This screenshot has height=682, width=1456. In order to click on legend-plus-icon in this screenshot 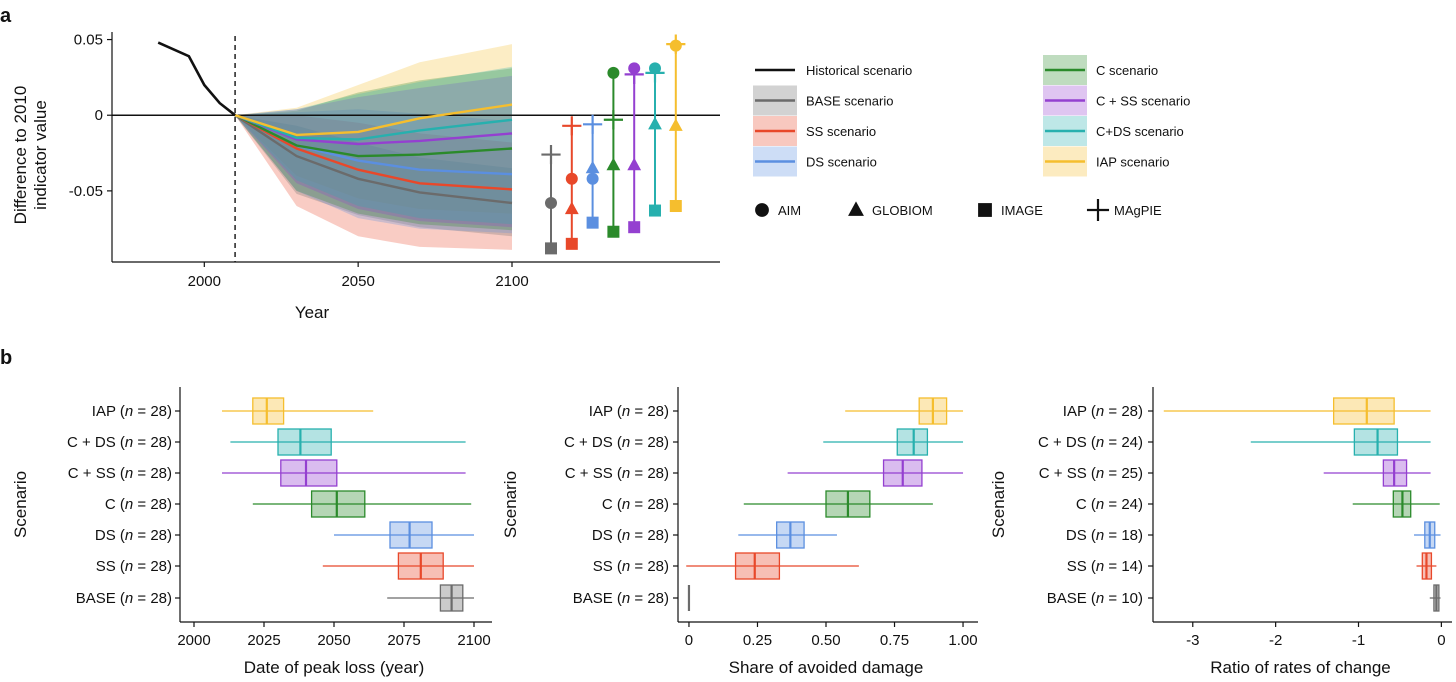, I will do `click(1098, 210)`.